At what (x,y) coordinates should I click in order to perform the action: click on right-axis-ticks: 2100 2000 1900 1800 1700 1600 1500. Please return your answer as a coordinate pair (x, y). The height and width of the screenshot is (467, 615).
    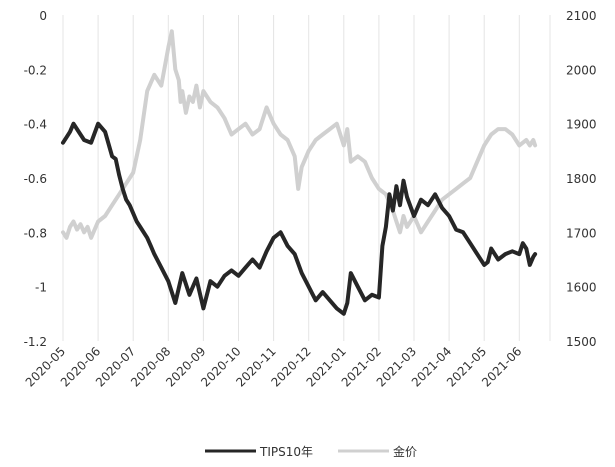
    Looking at the image, I should click on (581, 179).